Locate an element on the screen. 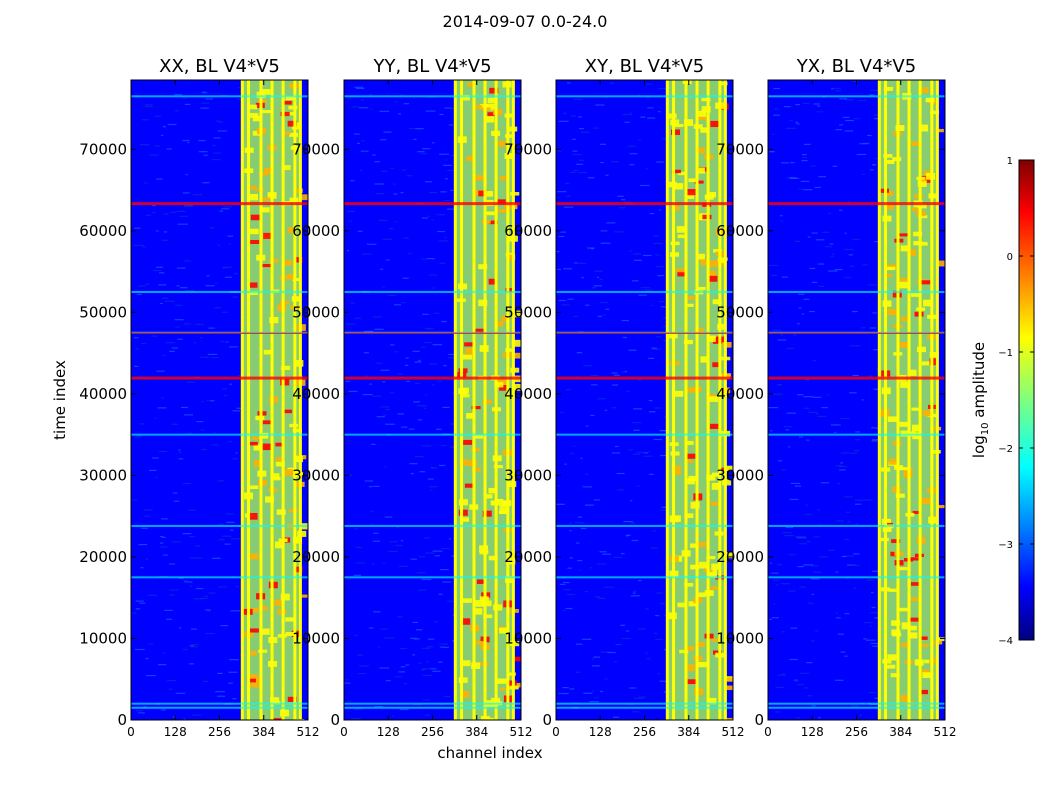 The width and height of the screenshot is (1050, 800). heatmap-image is located at coordinates (432, 400).